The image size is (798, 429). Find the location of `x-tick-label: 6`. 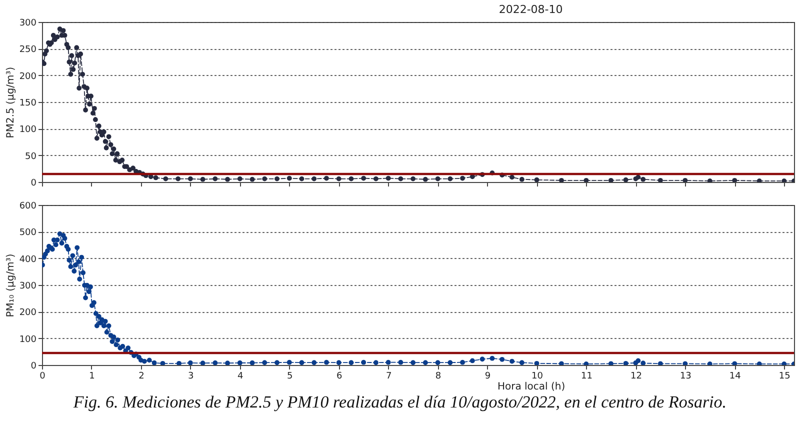

x-tick-label: 6 is located at coordinates (339, 377).